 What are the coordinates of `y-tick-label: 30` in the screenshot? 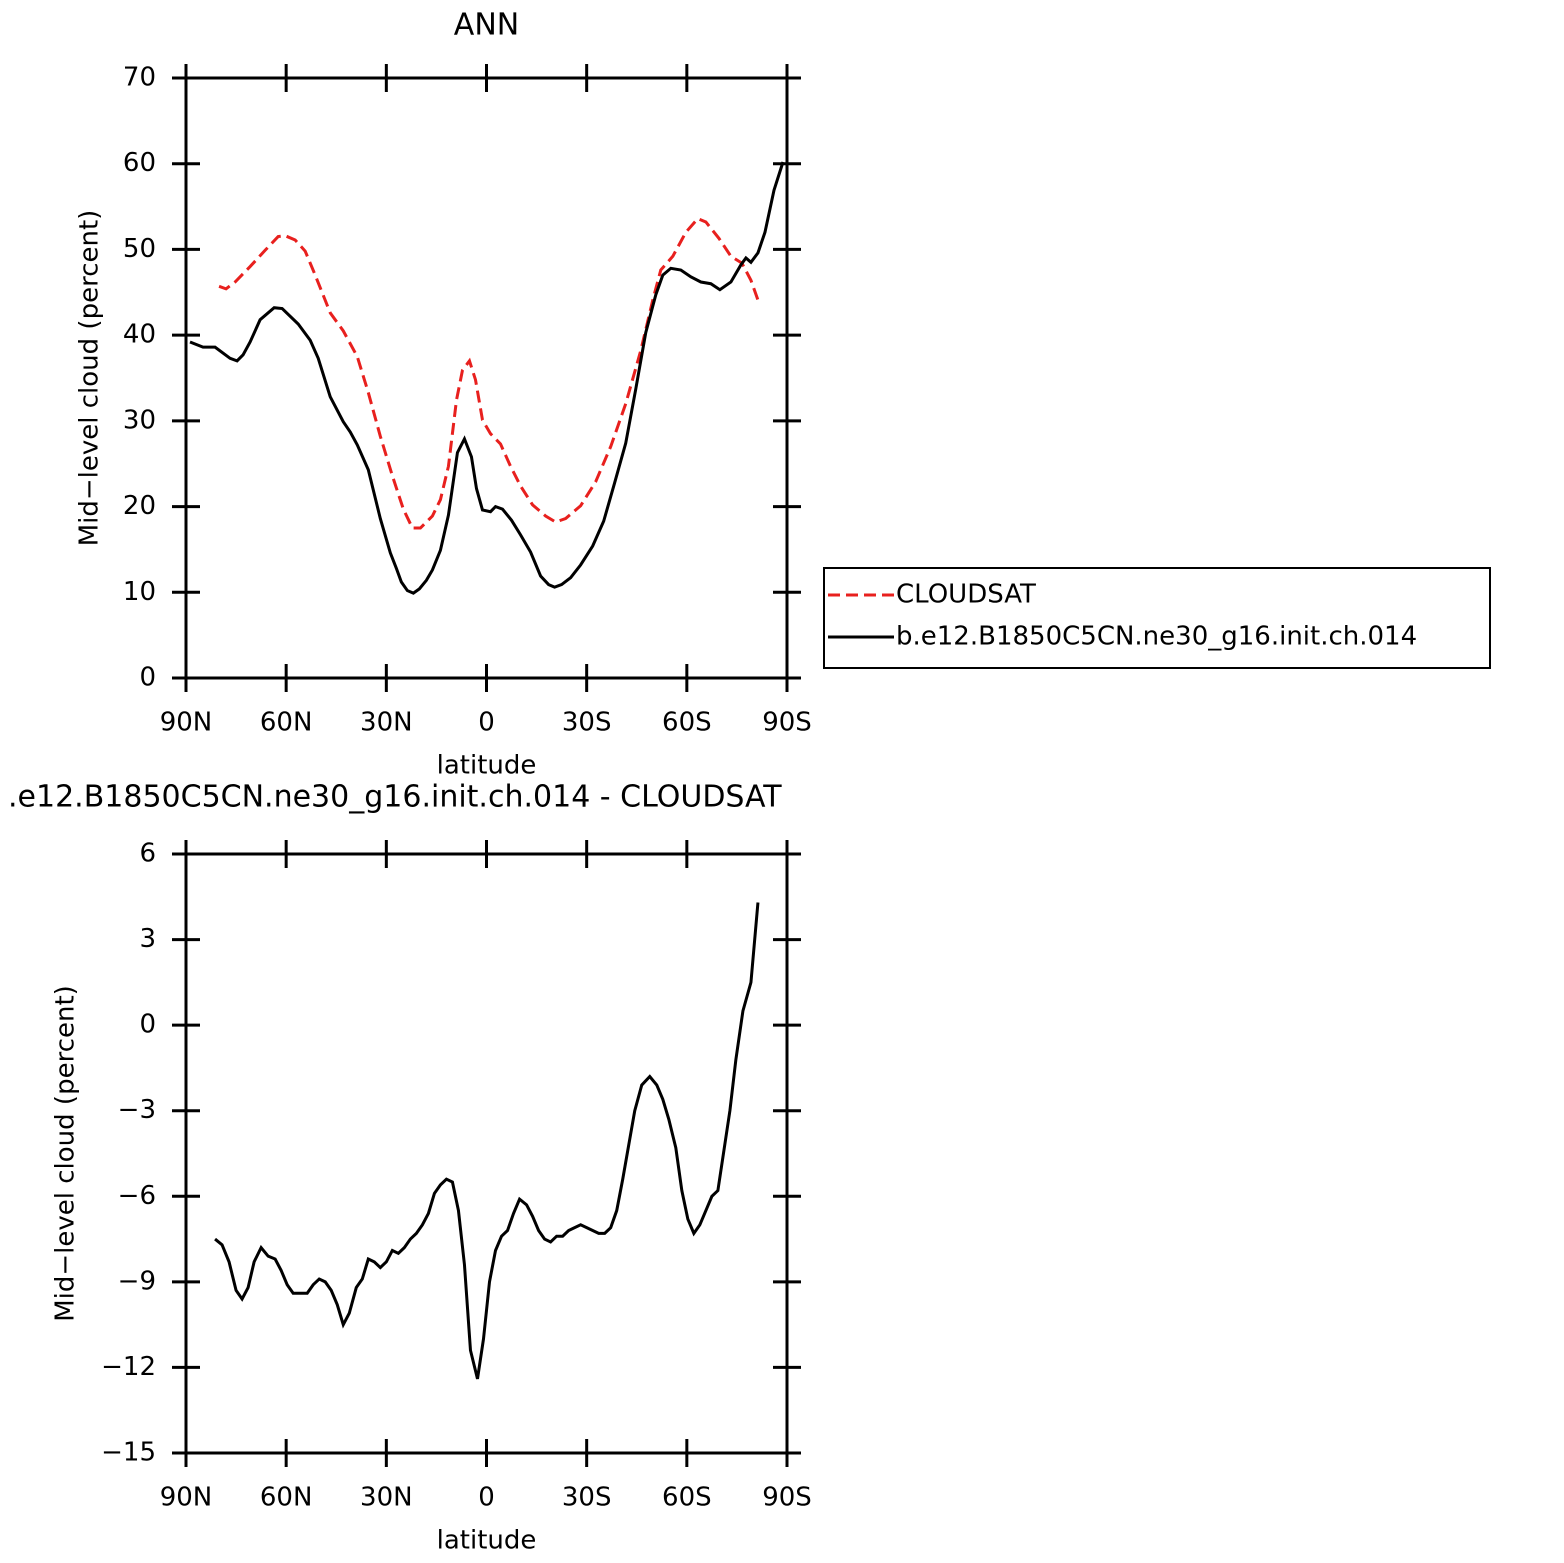 It's located at (139, 420).